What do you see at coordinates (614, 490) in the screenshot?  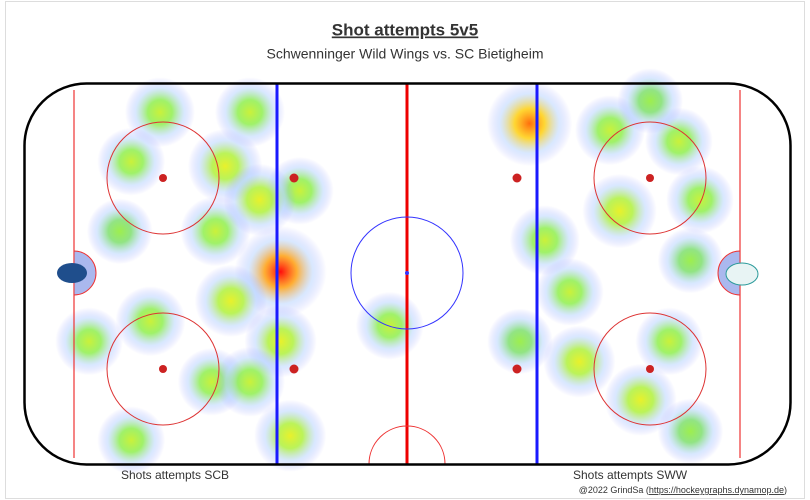 I see `credit-text: @2022 GrindSa (` at bounding box center [614, 490].